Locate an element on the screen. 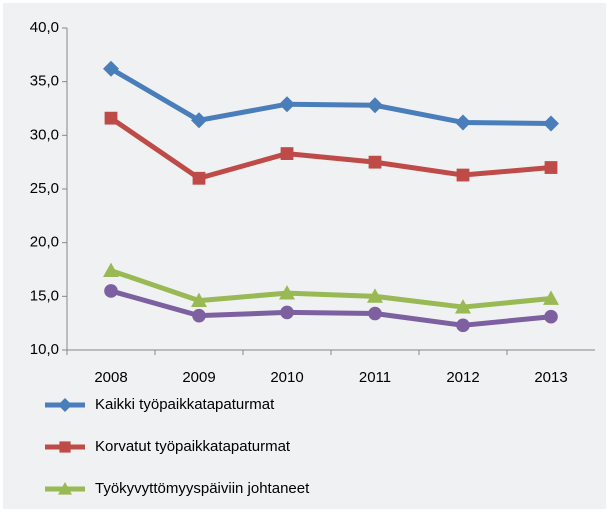 This screenshot has width=609, height=512. y-tick-label: 25,0 is located at coordinates (44, 188).